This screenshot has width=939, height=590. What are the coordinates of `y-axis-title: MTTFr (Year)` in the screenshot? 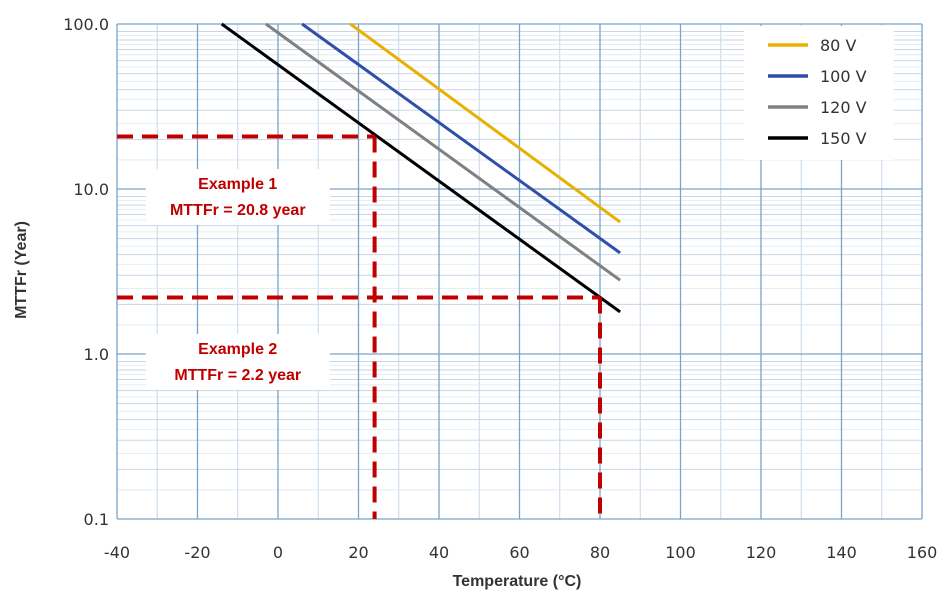 It's located at (21, 270).